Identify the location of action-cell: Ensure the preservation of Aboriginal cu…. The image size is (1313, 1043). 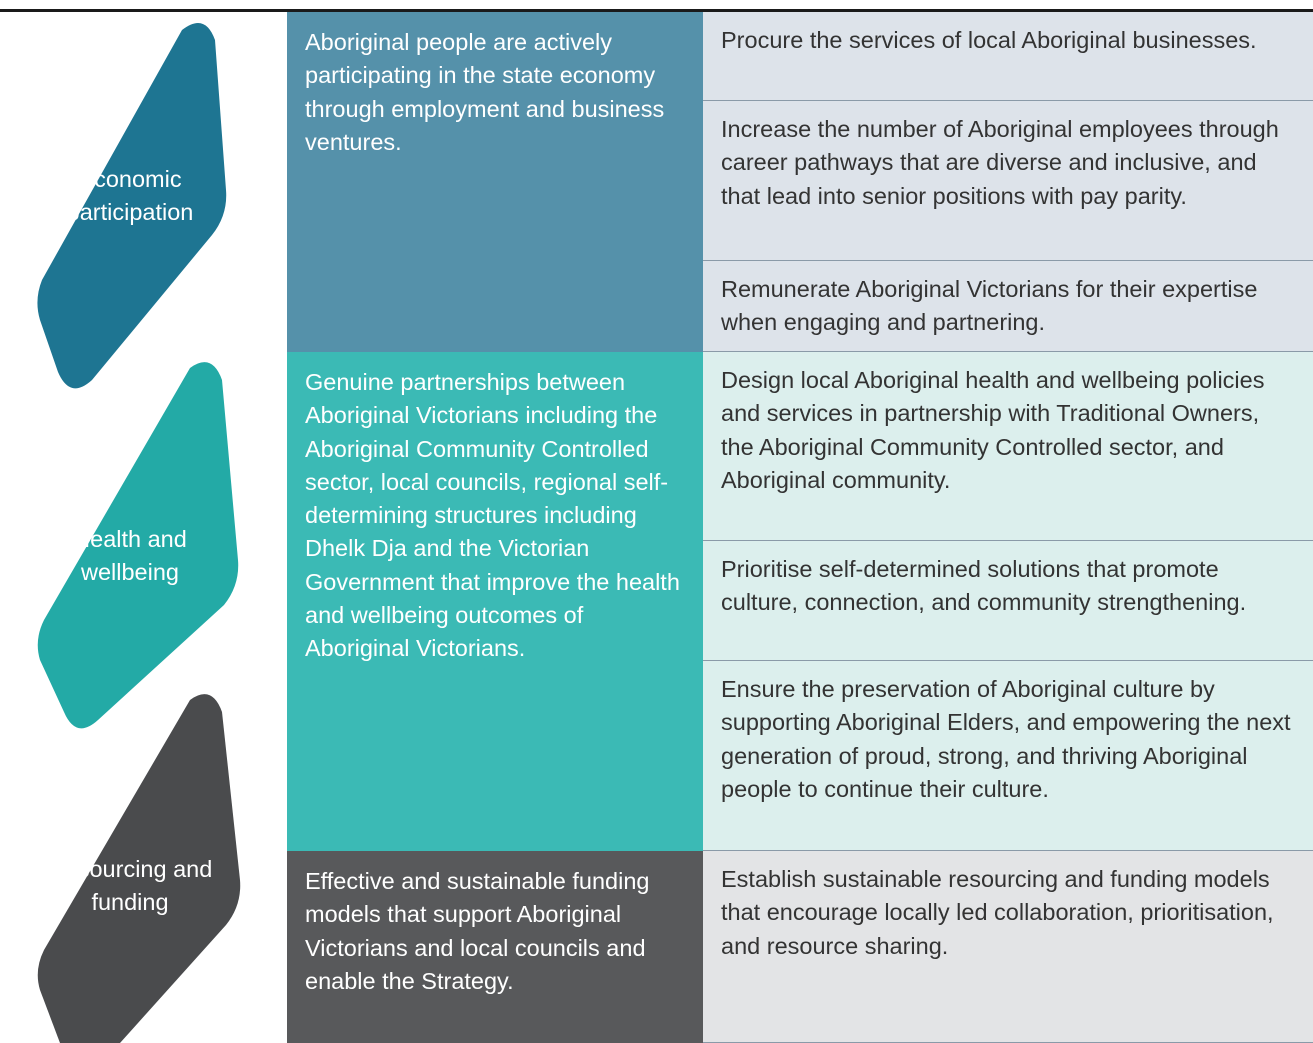
(1008, 756).